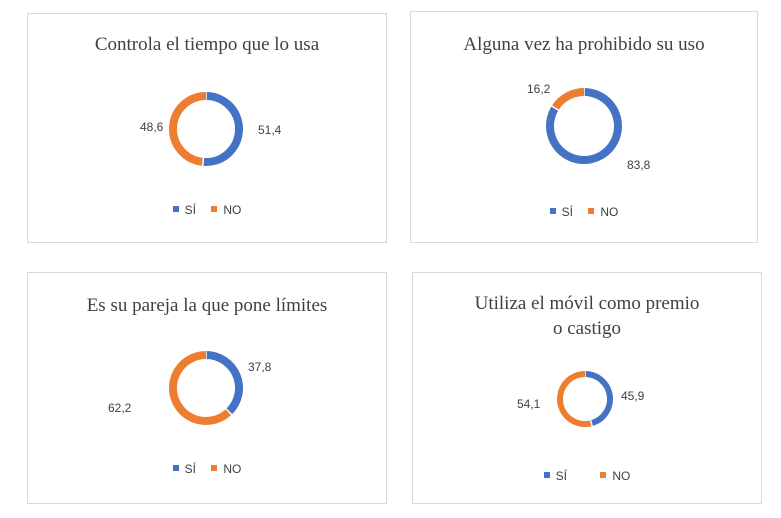 This screenshot has width=781, height=518. What do you see at coordinates (152, 127) in the screenshot?
I see `data-label-no: 48,6` at bounding box center [152, 127].